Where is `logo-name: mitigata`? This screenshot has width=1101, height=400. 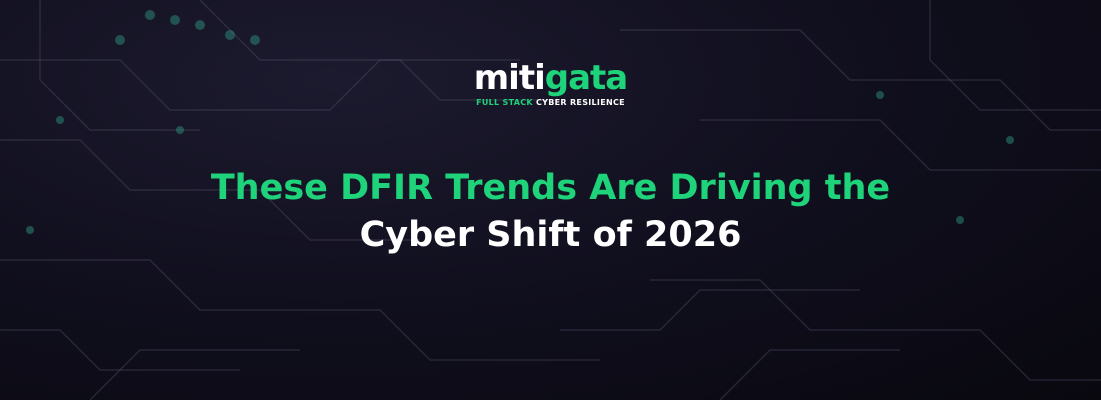 logo-name: mitigata is located at coordinates (550, 78).